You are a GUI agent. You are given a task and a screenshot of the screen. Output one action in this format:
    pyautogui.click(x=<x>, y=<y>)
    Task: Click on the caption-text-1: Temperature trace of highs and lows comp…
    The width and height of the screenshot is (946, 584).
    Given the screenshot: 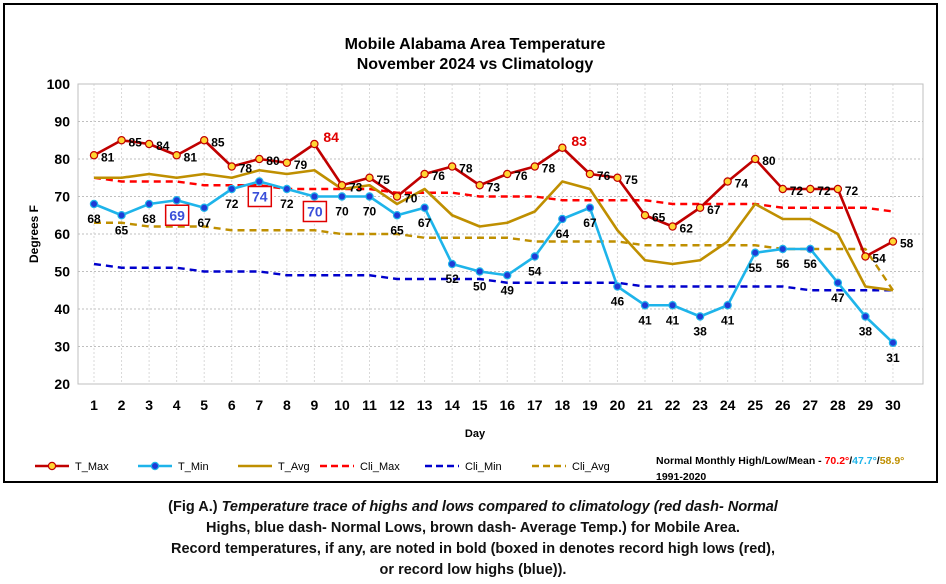 What is the action you would take?
    pyautogui.click(x=499, y=507)
    